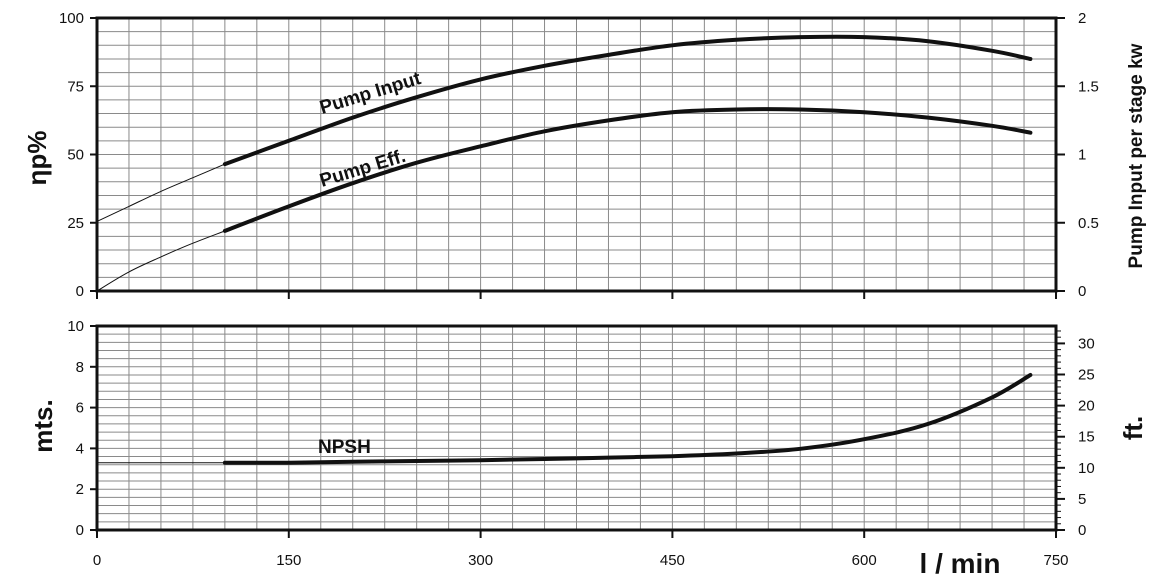  What do you see at coordinates (288, 560) in the screenshot?
I see `x-tick-label: 150` at bounding box center [288, 560].